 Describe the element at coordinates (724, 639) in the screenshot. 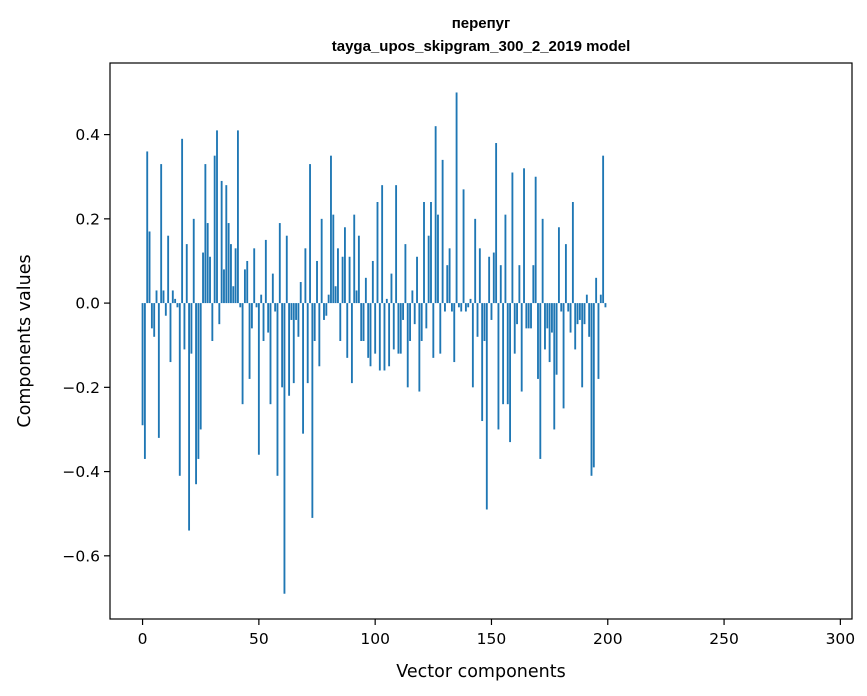

I see `x-tick-label: 250` at that location.